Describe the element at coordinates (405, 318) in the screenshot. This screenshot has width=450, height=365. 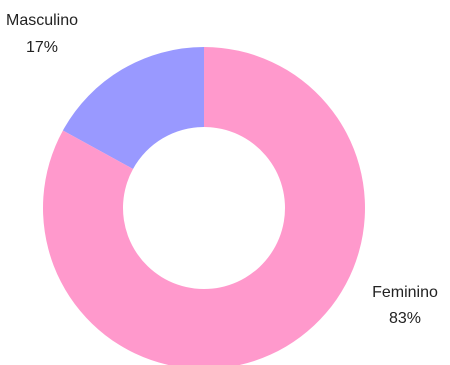
I see `slice-percent-feminino: 83%` at that location.